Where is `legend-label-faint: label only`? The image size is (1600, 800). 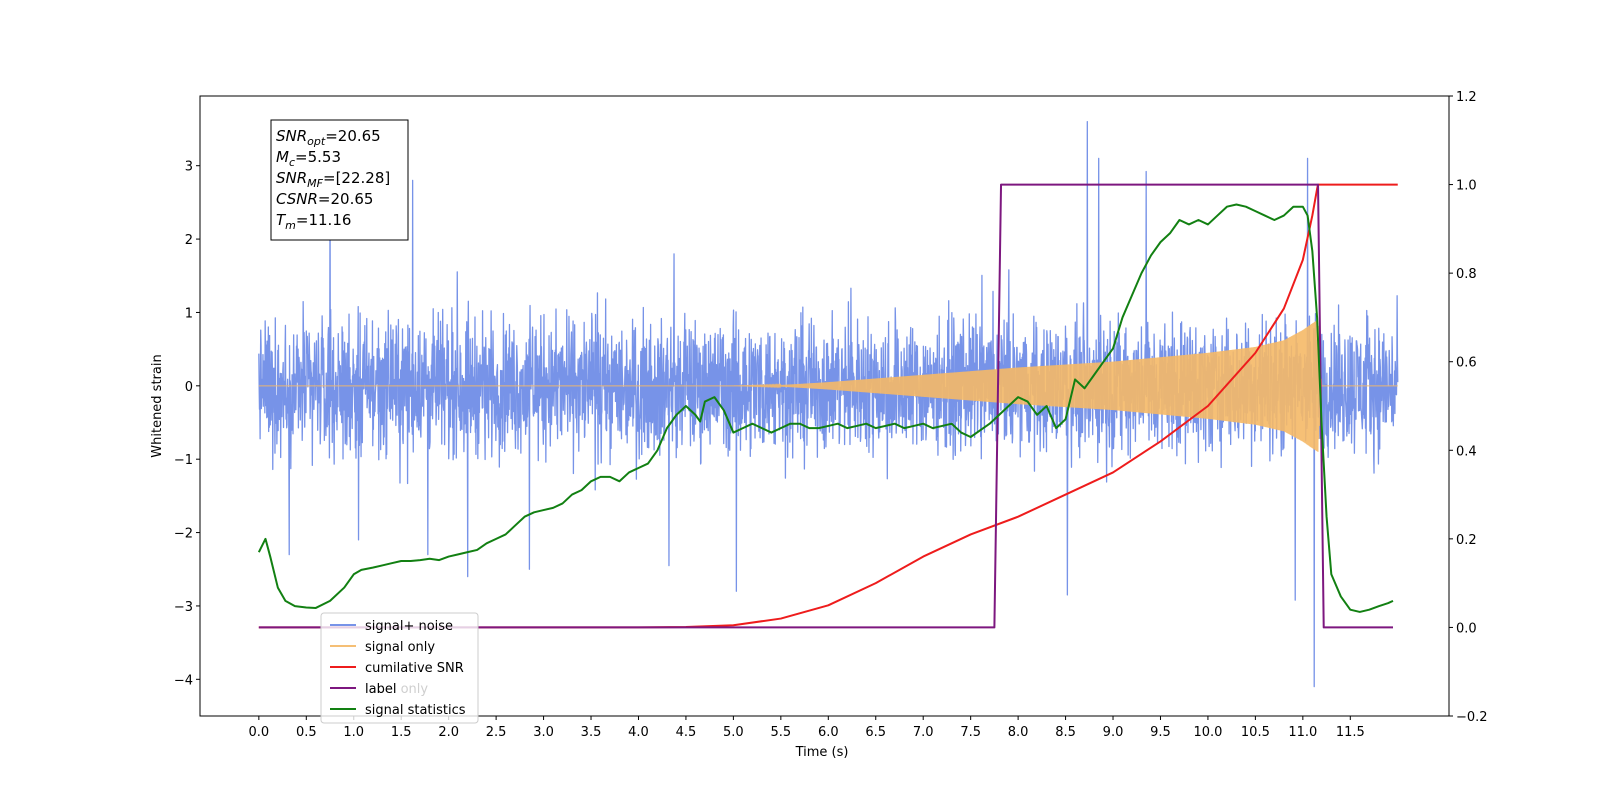 legend-label-faint: label only is located at coordinates (396, 689).